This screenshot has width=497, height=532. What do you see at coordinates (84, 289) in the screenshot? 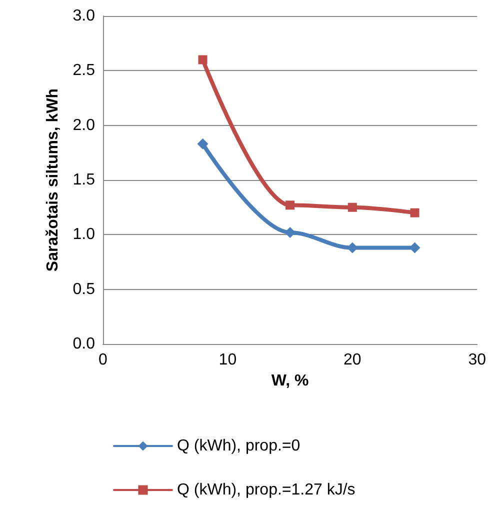
I see `y-tick-label: 0.5` at bounding box center [84, 289].